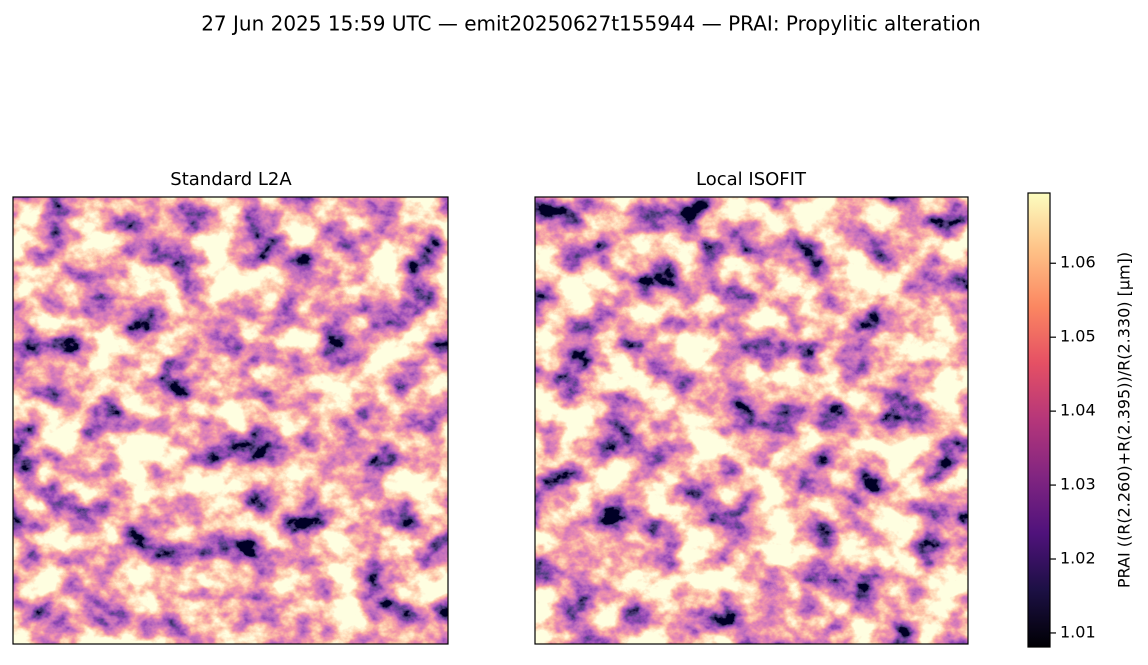  What do you see at coordinates (1078, 484) in the screenshot?
I see `colorbar-tick-label: 1.03` at bounding box center [1078, 484].